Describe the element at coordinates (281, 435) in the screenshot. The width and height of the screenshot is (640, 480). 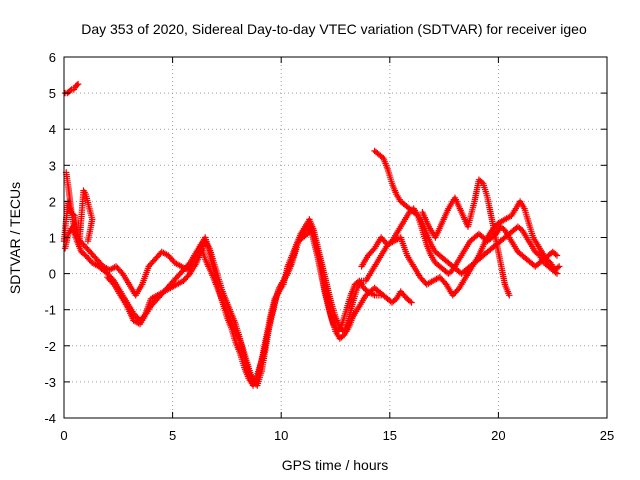
I see `x-tick-label: 10` at that location.